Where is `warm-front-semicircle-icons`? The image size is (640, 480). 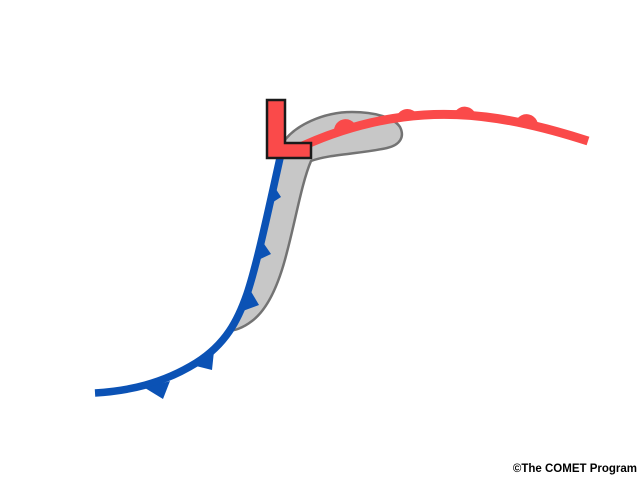
warm-front-semicircle-icons is located at coordinates (436, 118).